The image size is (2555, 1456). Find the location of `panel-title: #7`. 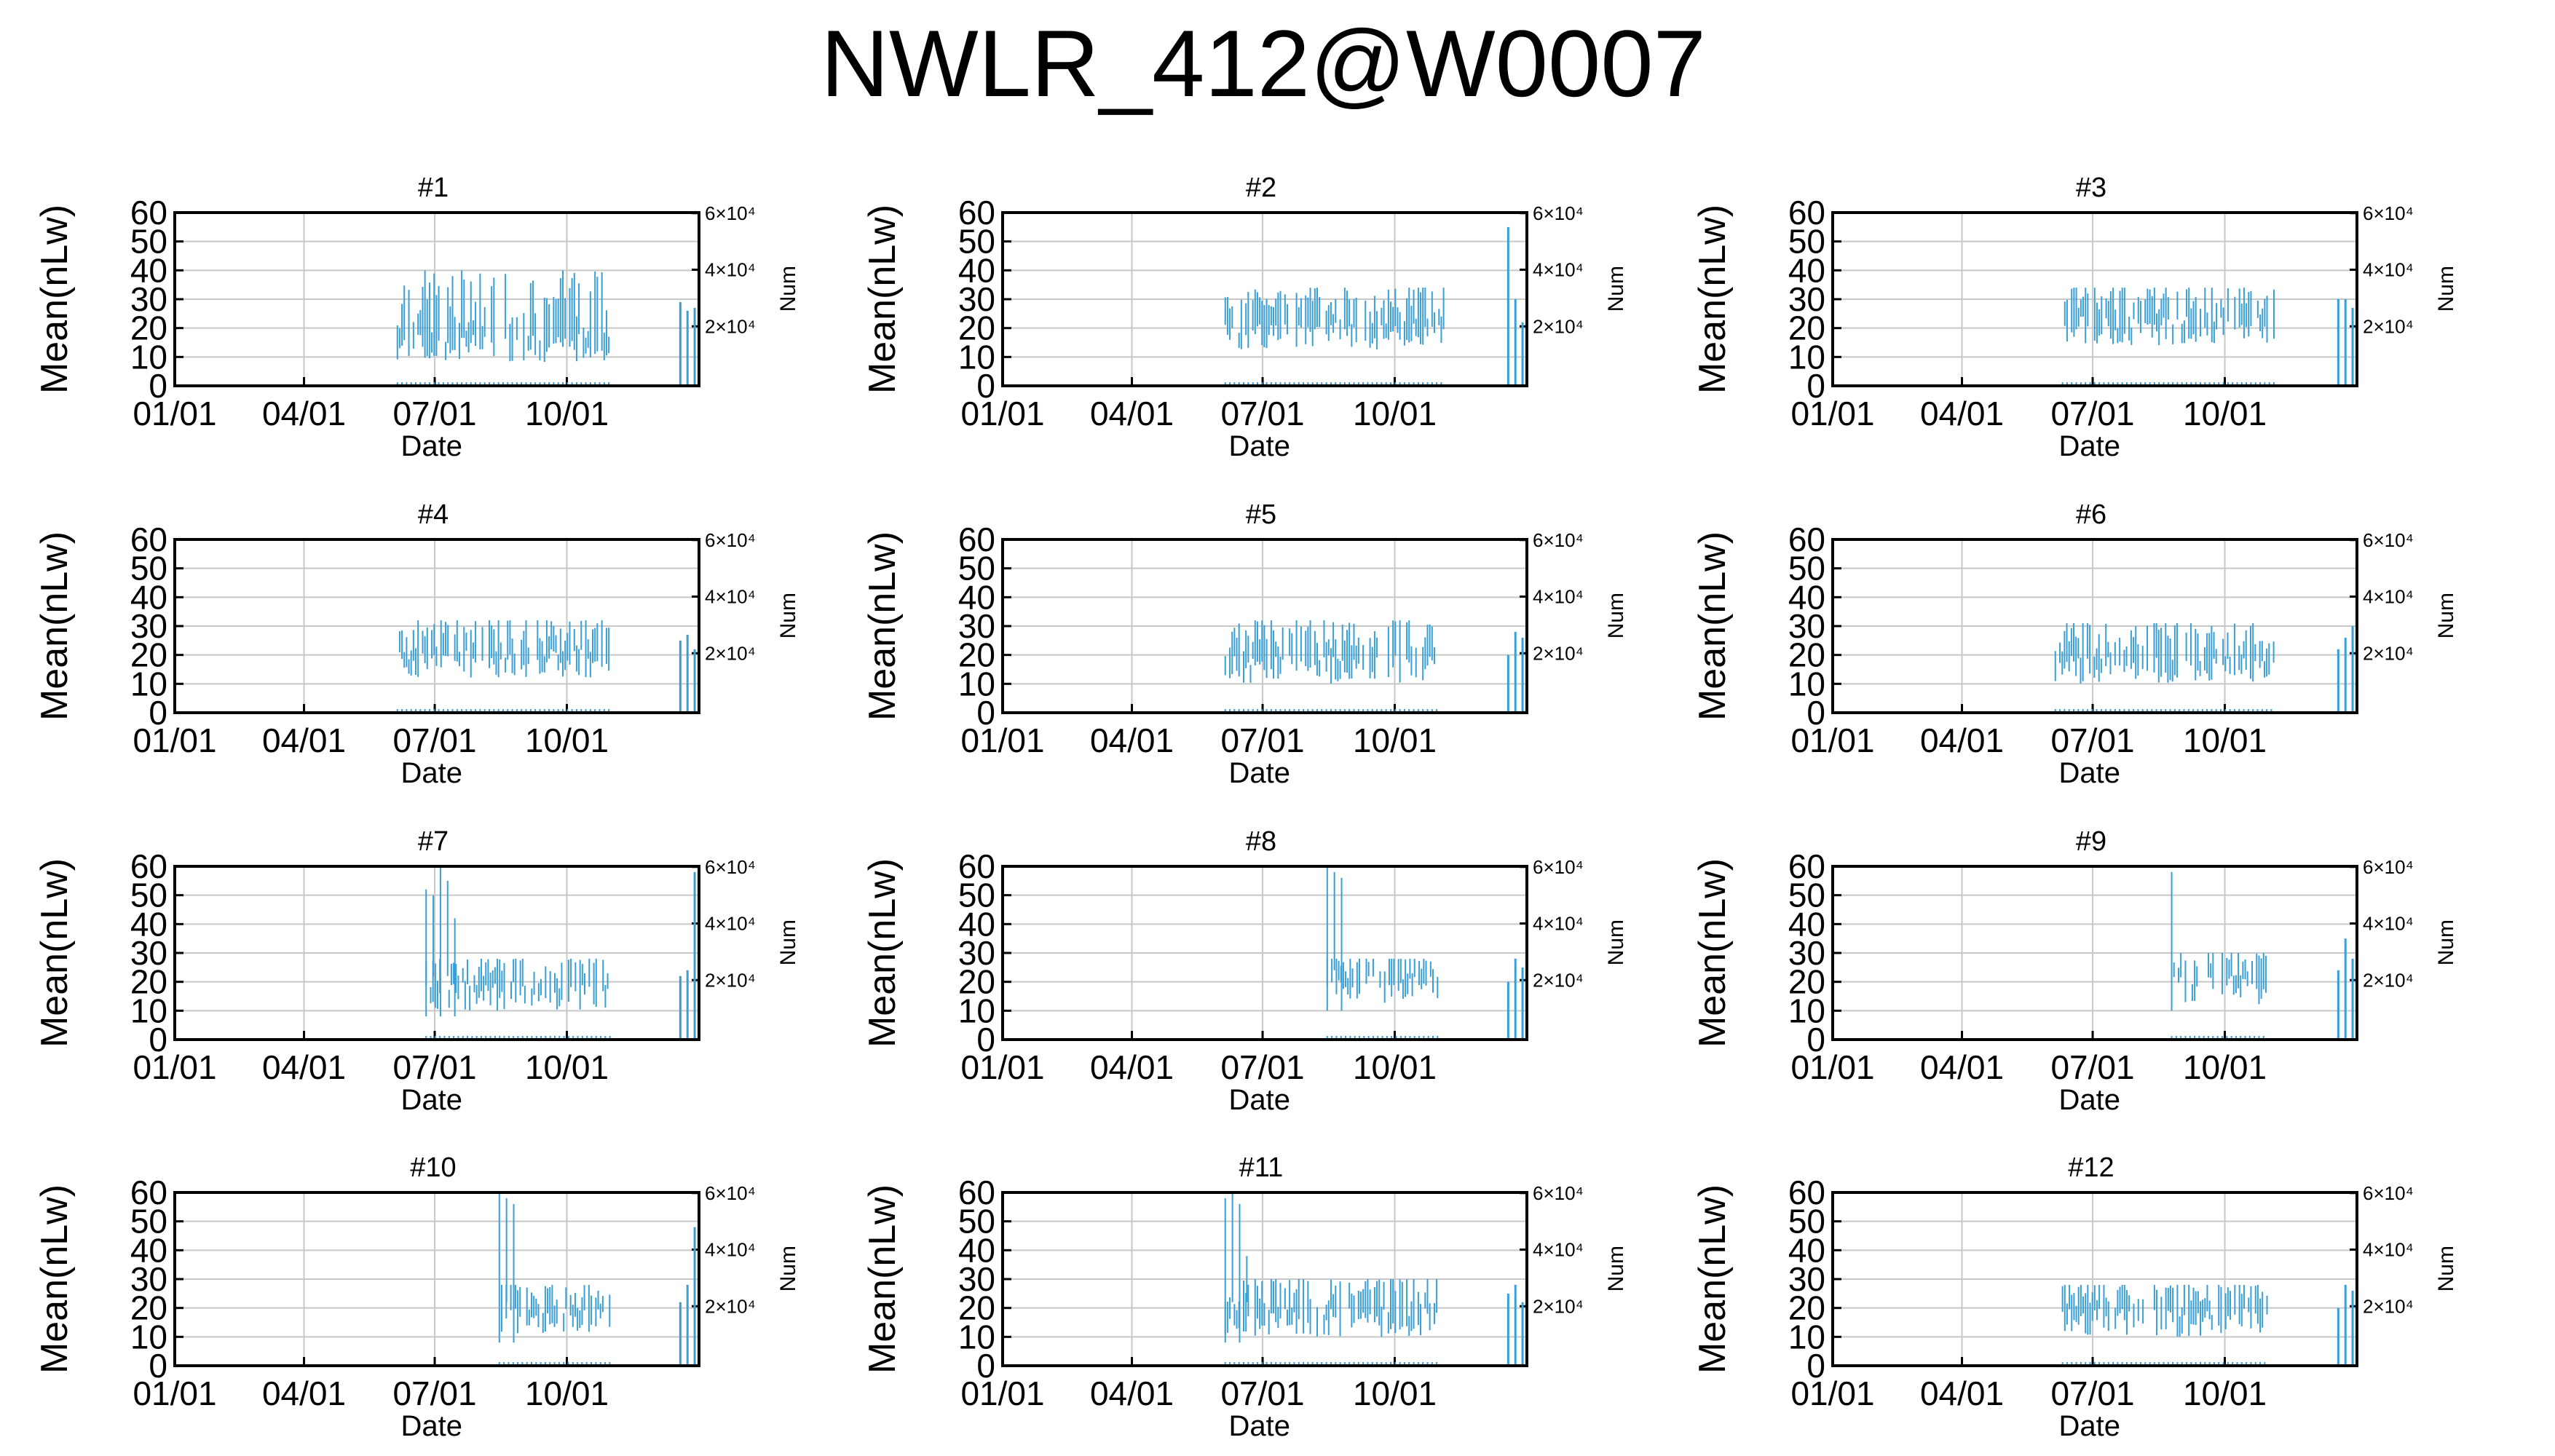

panel-title: #7 is located at coordinates (433, 841).